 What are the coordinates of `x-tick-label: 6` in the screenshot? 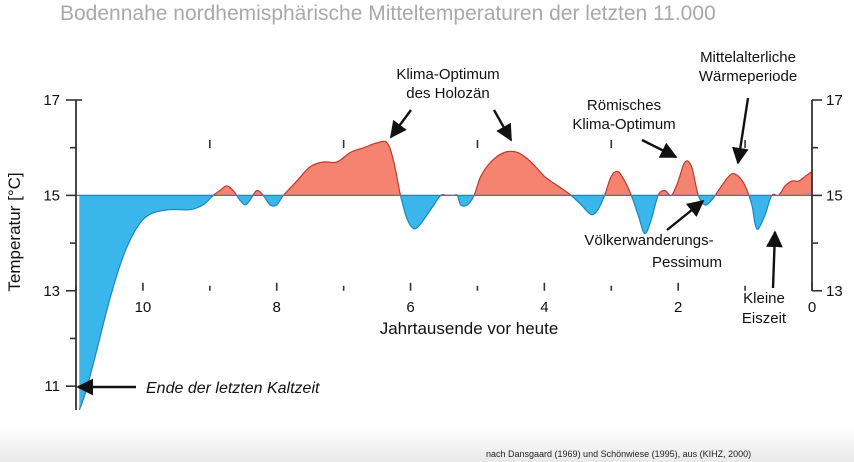 It's located at (410, 307).